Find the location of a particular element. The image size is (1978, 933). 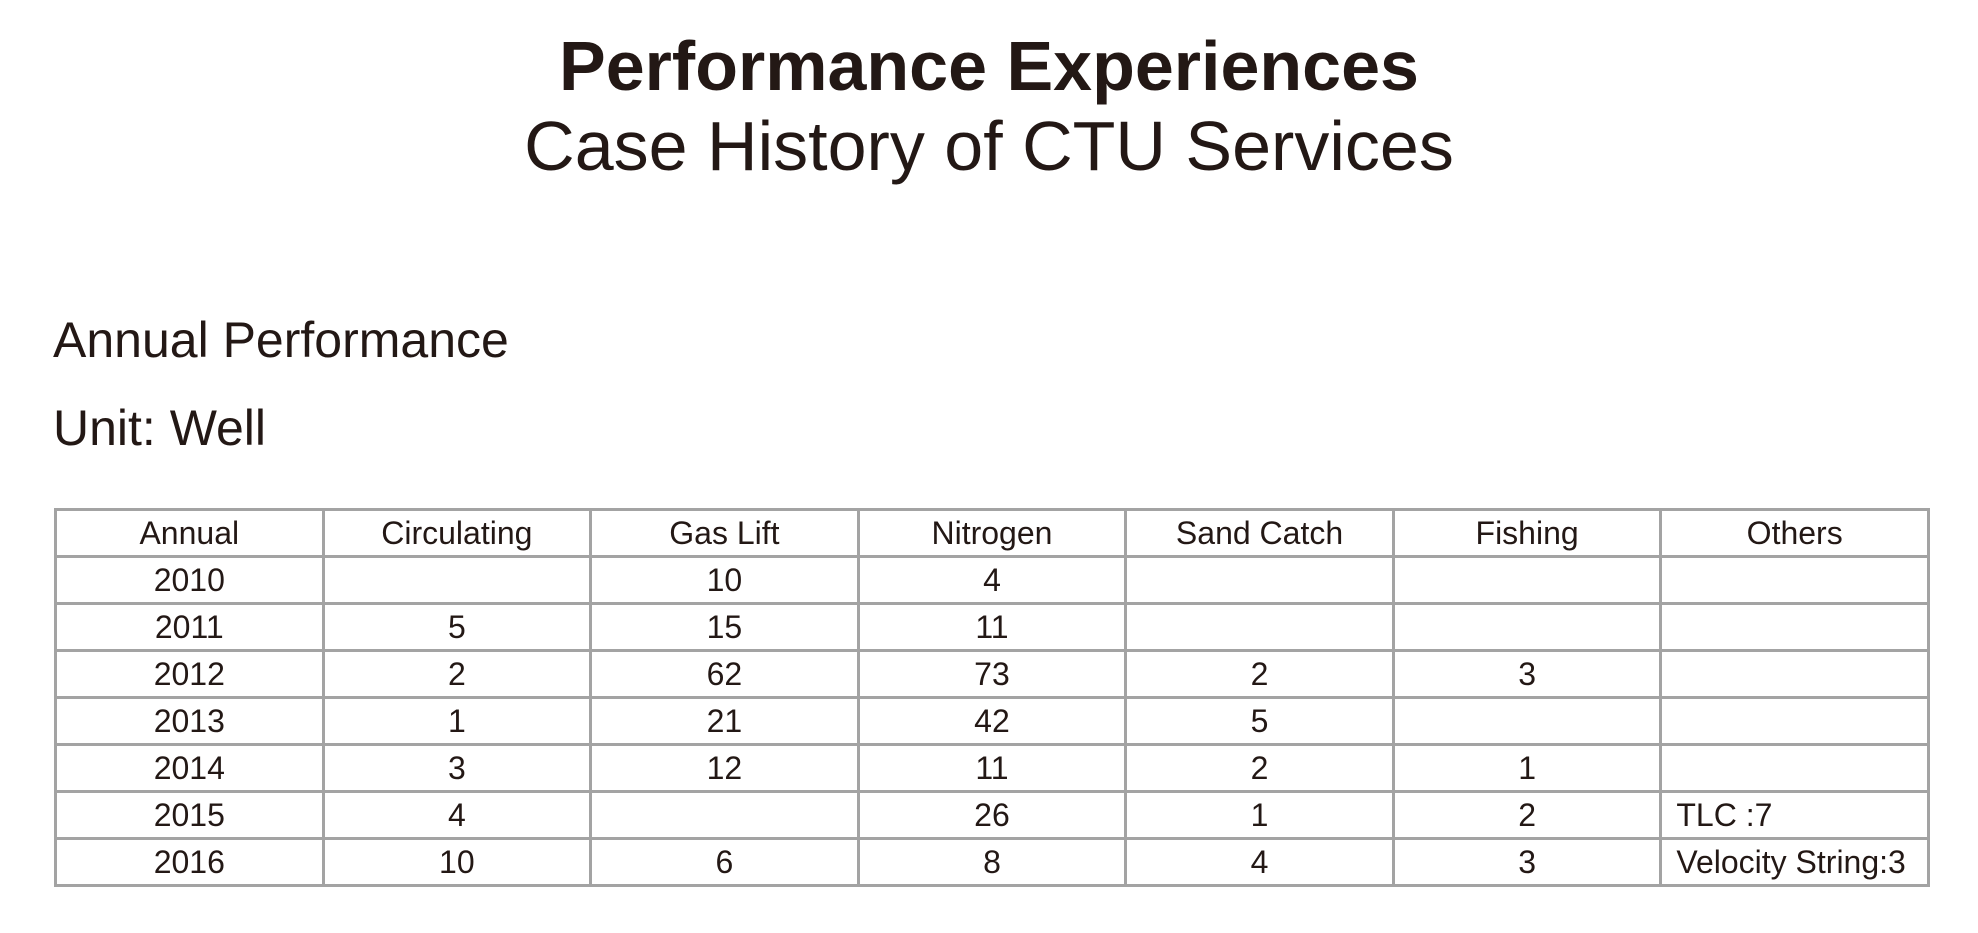

cell-circulating: 4 is located at coordinates (457, 815).